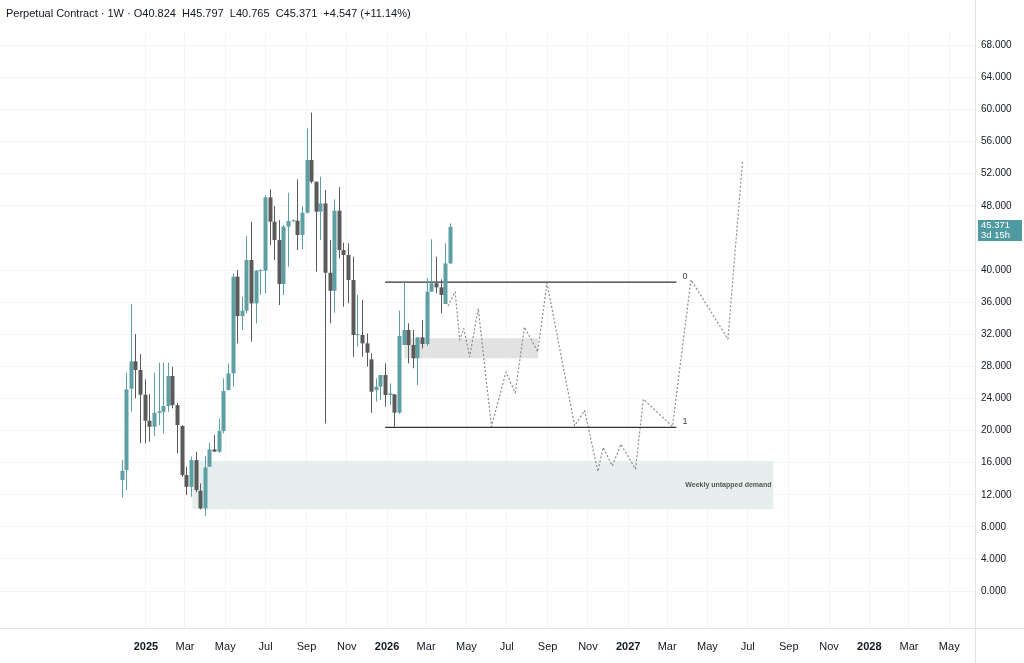 This screenshot has width=1024, height=663. I want to click on y-tick-label: 64.000, so click(997, 77).